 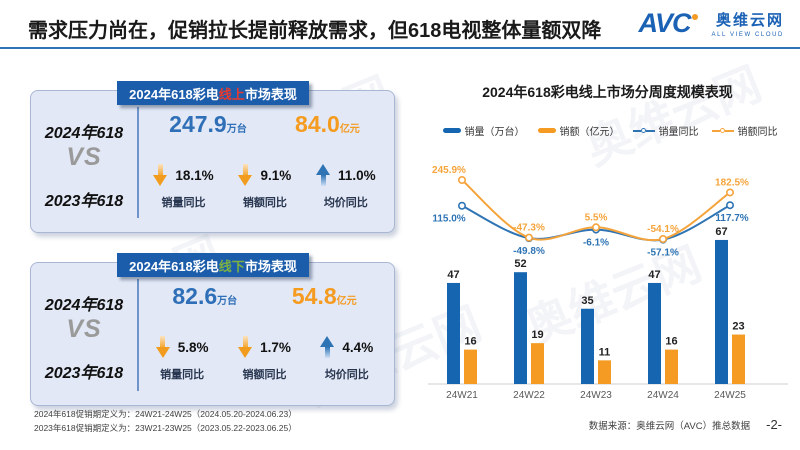 What do you see at coordinates (596, 243) in the screenshot?
I see `svg-text: -6.1%` at bounding box center [596, 243].